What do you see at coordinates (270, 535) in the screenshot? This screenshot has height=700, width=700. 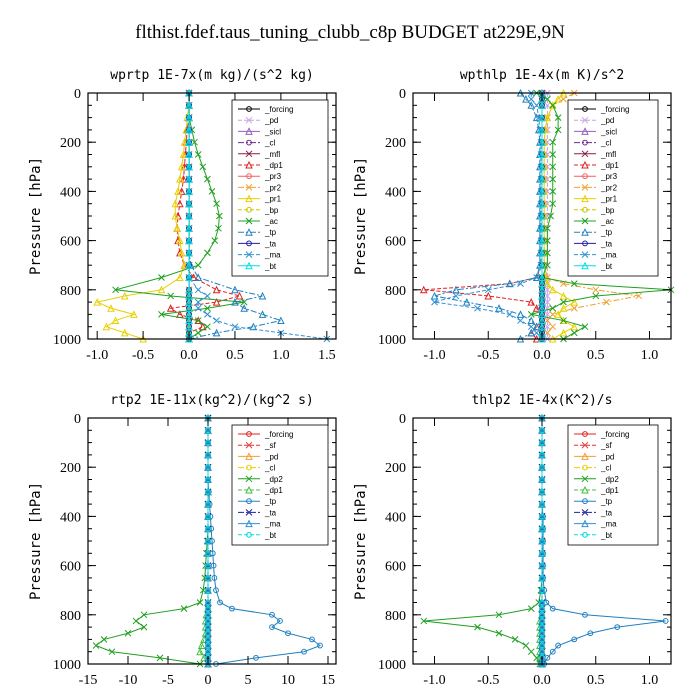 I see `legend-label: _bt` at bounding box center [270, 535].